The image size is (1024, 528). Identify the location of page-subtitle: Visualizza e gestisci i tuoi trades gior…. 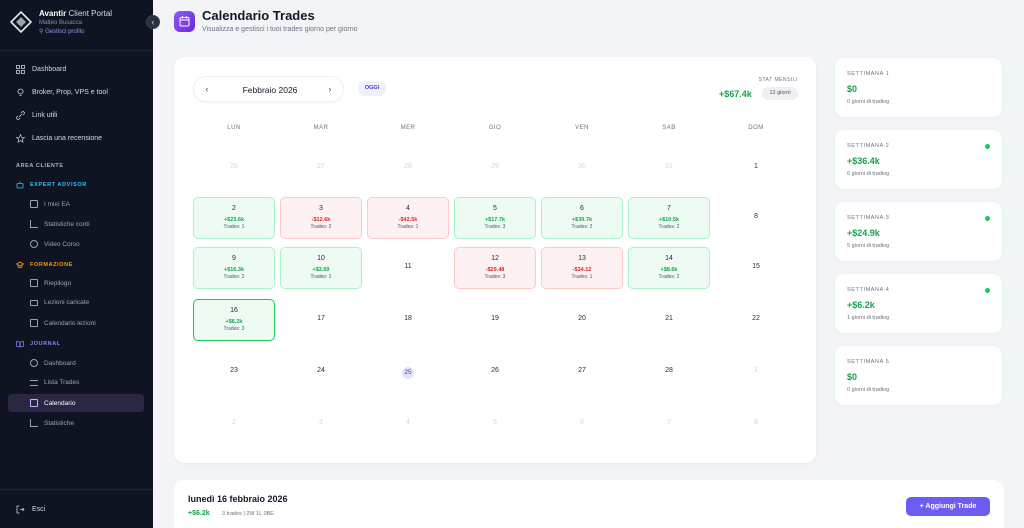
(280, 29).